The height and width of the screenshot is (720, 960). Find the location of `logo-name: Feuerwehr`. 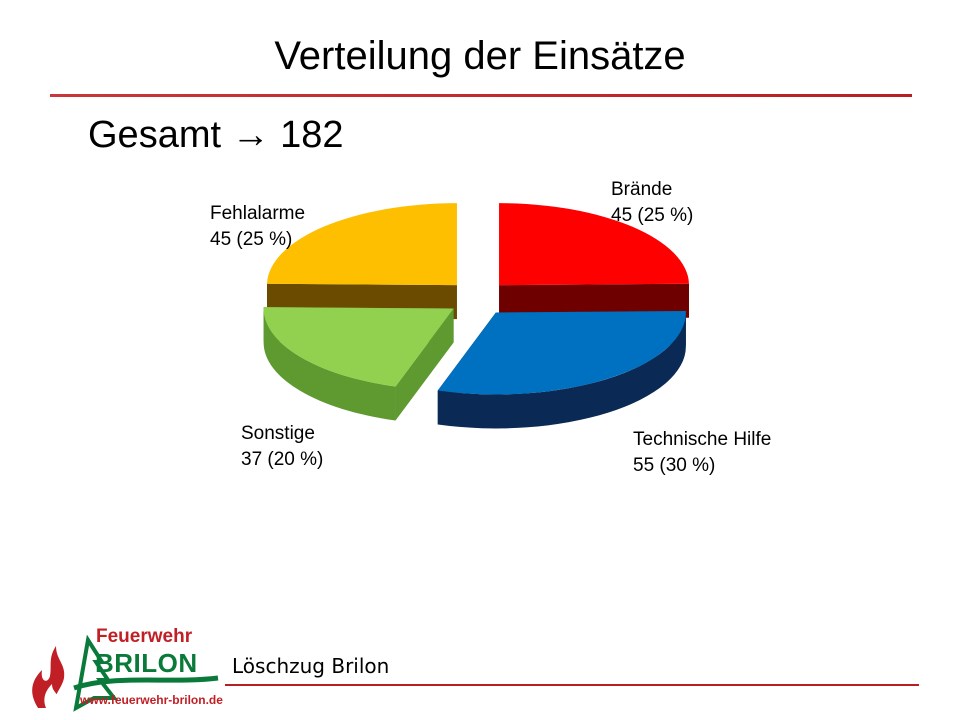

logo-name: Feuerwehr is located at coordinates (144, 636).